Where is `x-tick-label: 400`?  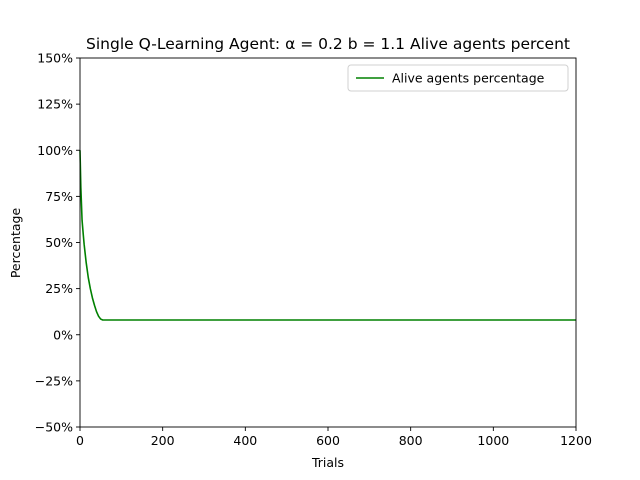
x-tick-label: 400 is located at coordinates (245, 440).